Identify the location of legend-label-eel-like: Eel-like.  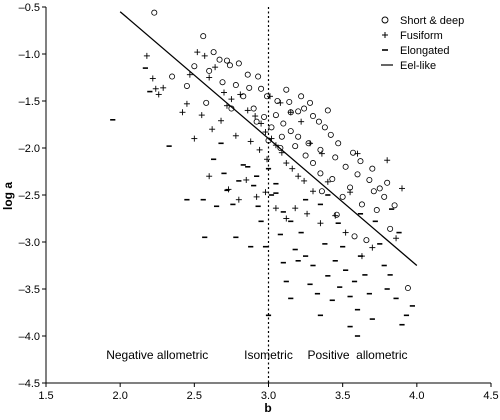
(418, 66).